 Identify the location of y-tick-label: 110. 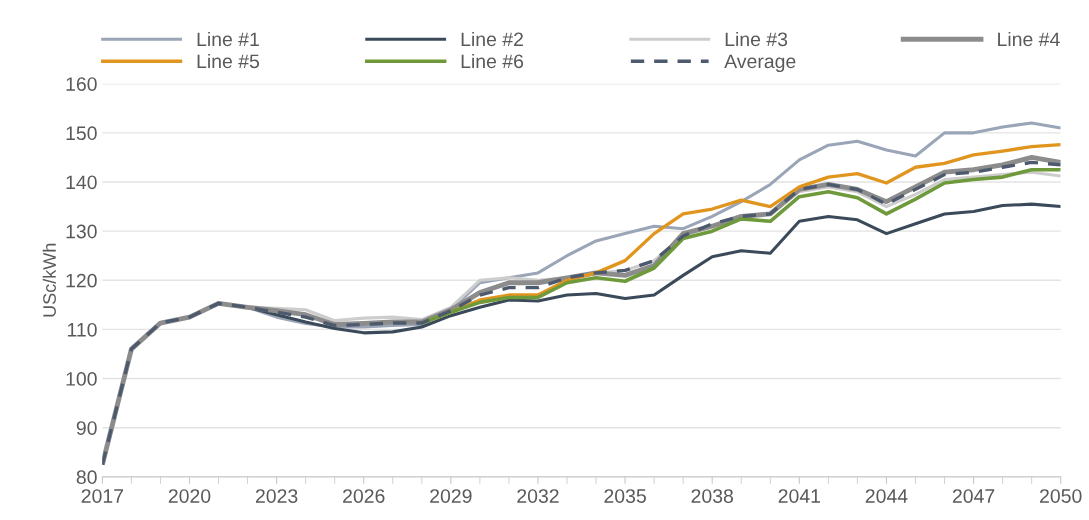
(82, 329).